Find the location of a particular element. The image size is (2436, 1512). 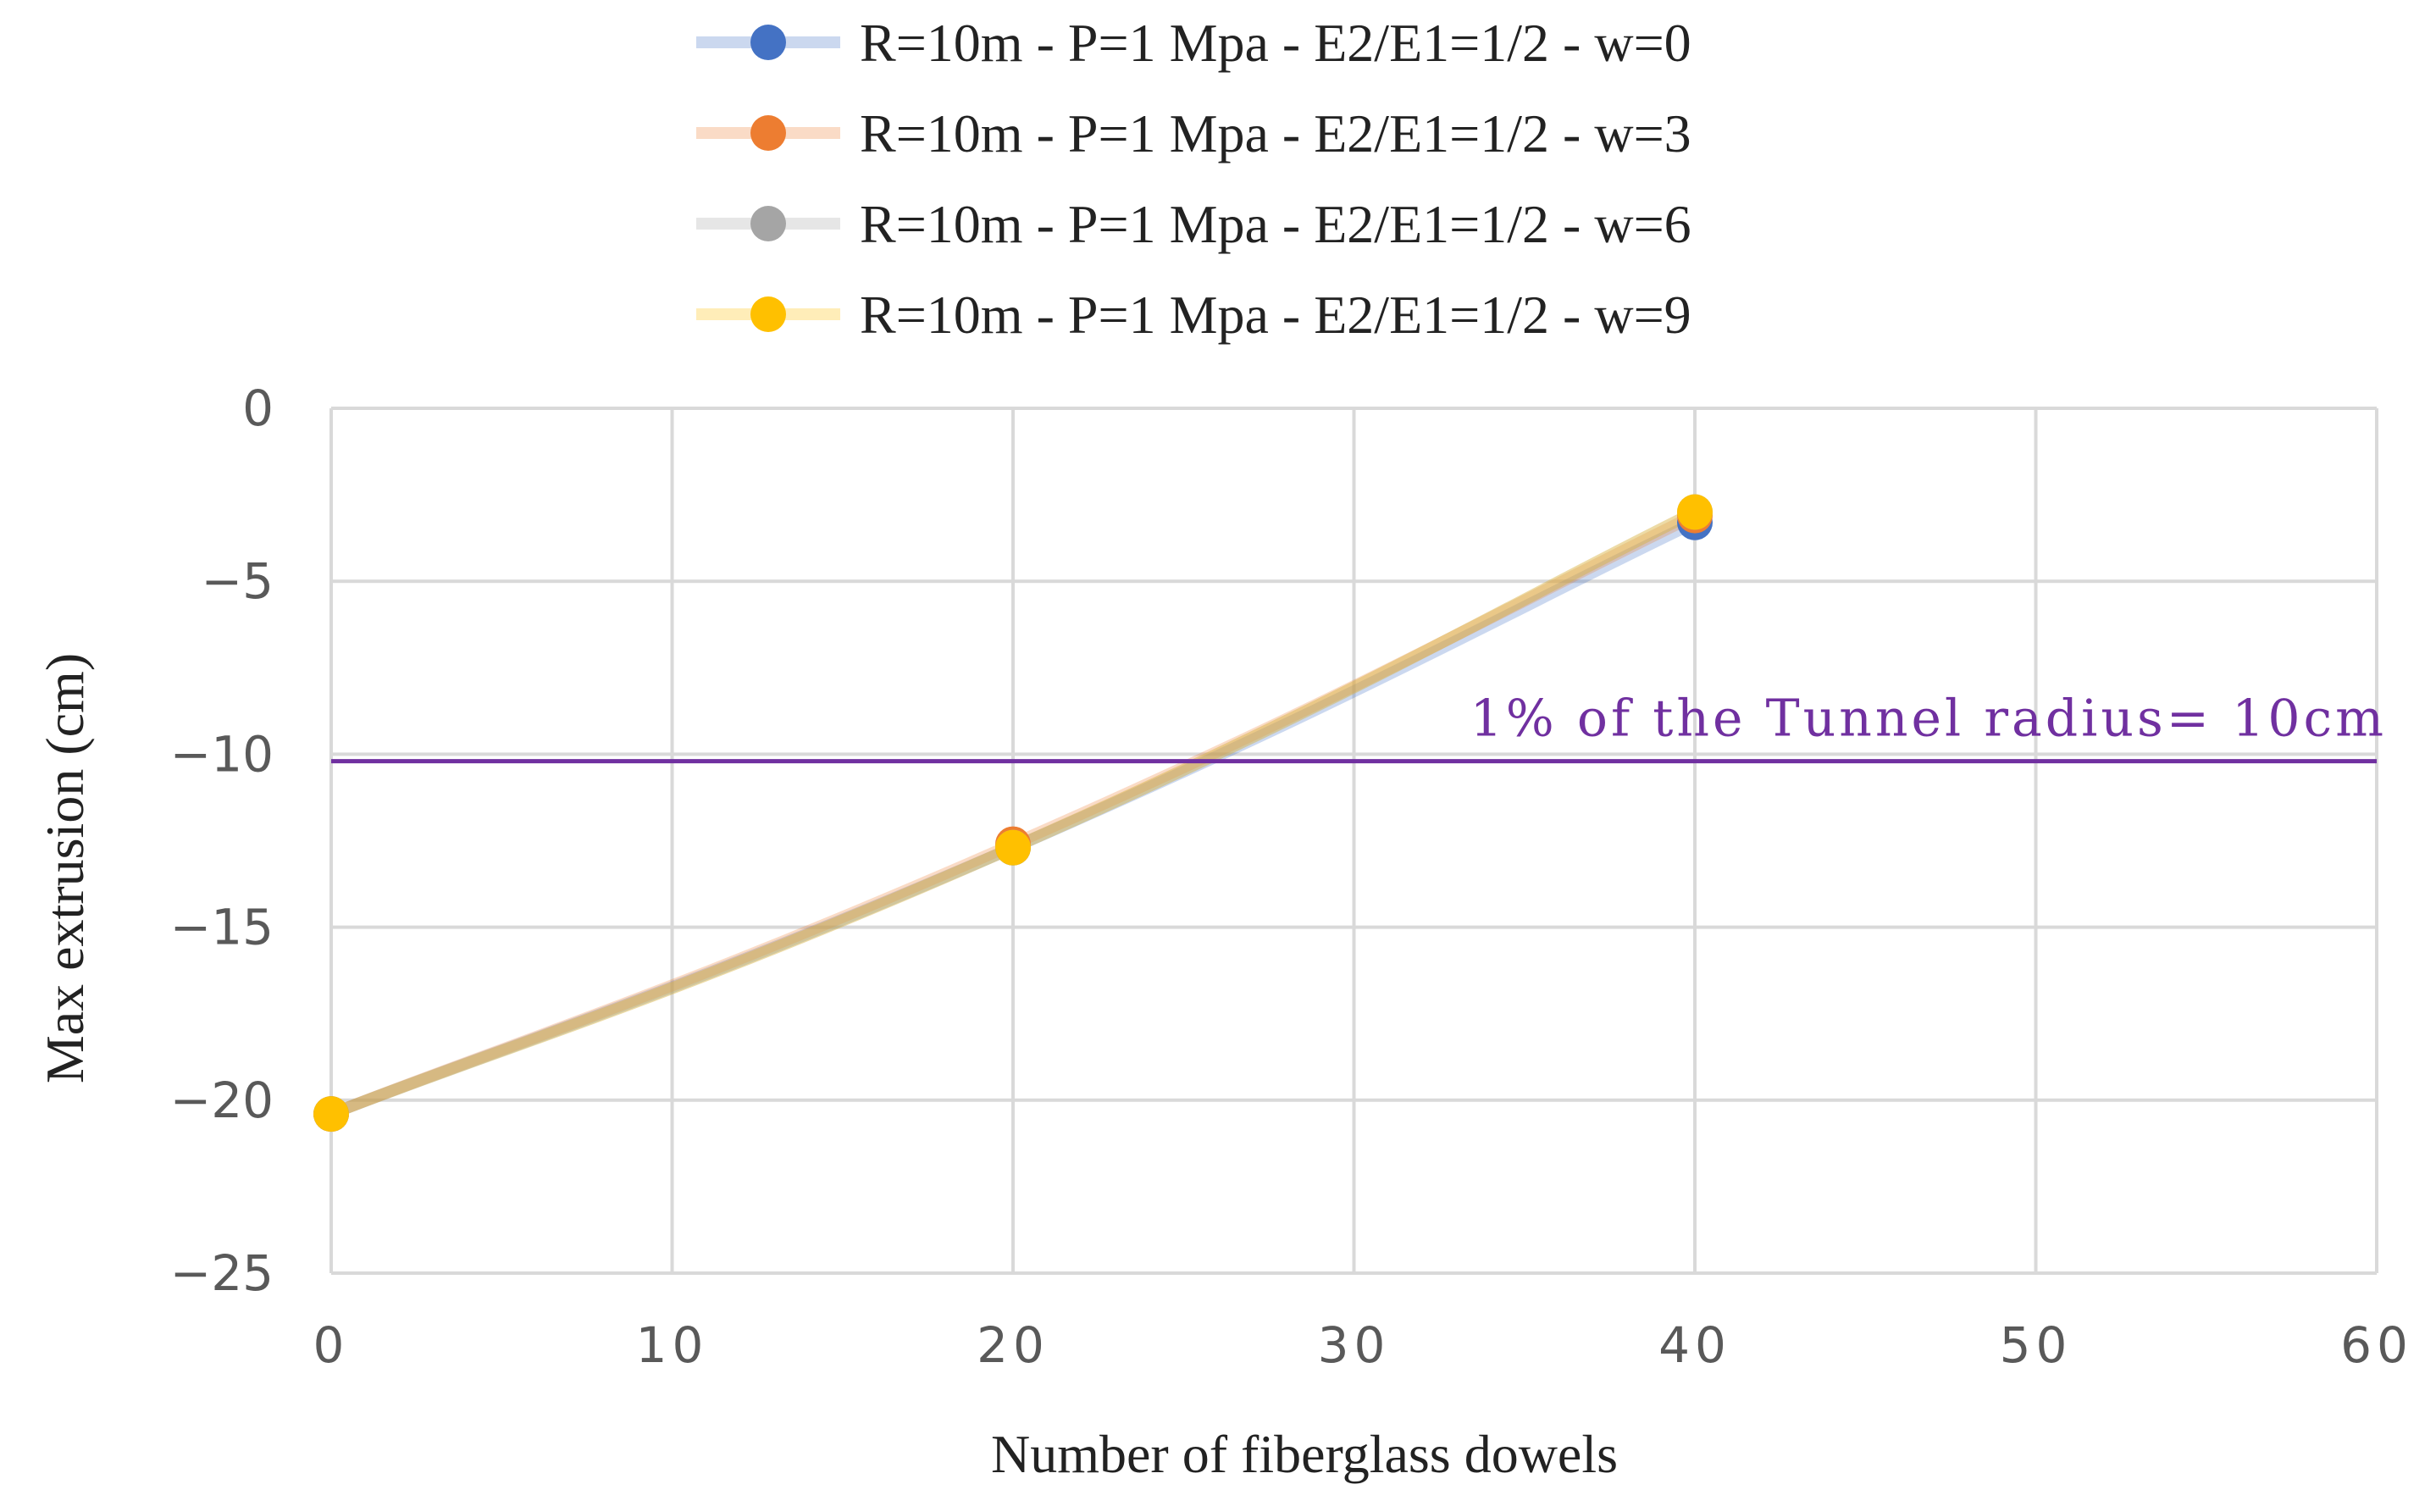

y-tick-label: −25 is located at coordinates (222, 1273).